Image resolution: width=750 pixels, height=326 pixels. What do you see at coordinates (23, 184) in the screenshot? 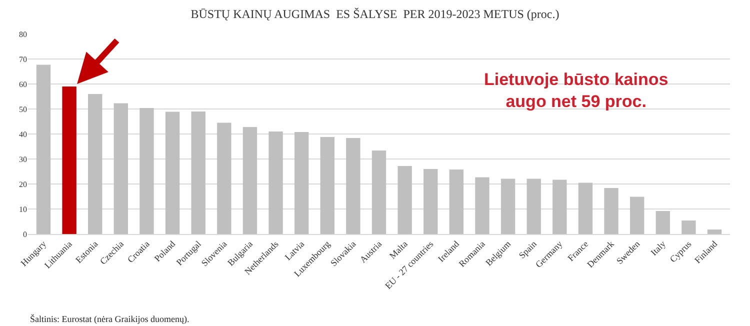
I see `y-tick-label: 20` at bounding box center [23, 184].